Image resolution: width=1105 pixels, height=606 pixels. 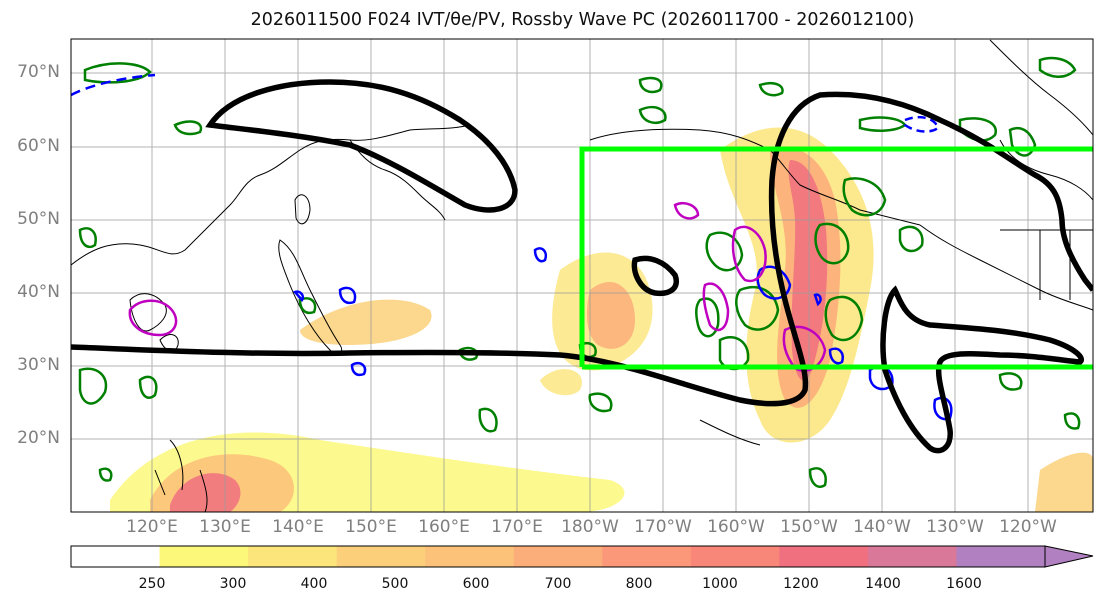 I want to click on colorbar-tick-700: 700, so click(x=558, y=584).